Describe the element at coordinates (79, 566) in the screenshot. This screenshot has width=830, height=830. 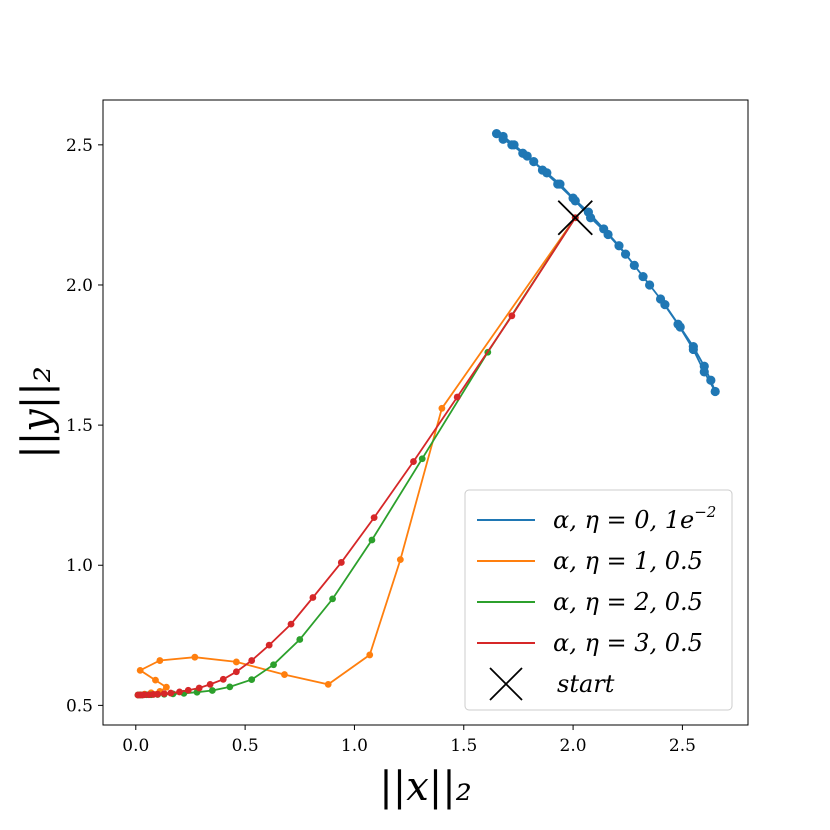
I see `y-tick-label: 1.0` at that location.